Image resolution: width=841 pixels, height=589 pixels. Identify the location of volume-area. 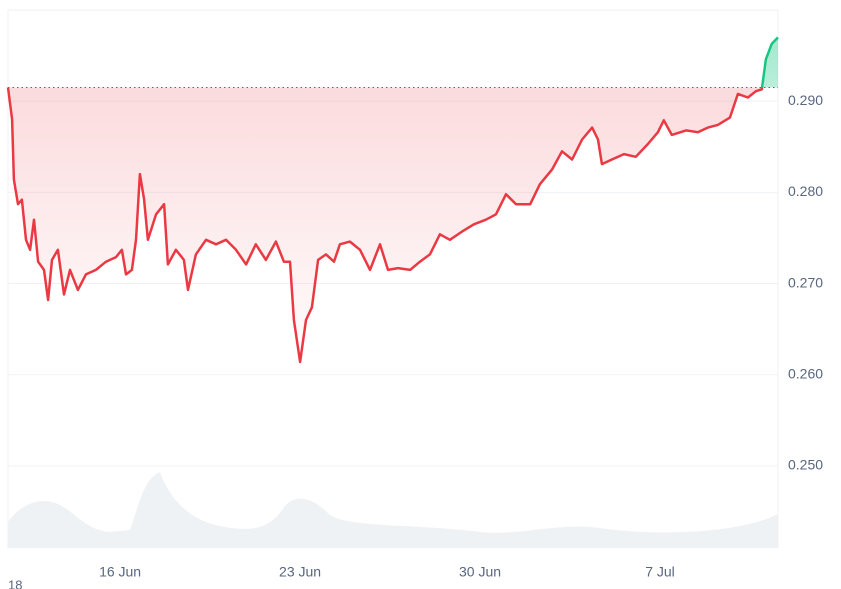
(393, 510).